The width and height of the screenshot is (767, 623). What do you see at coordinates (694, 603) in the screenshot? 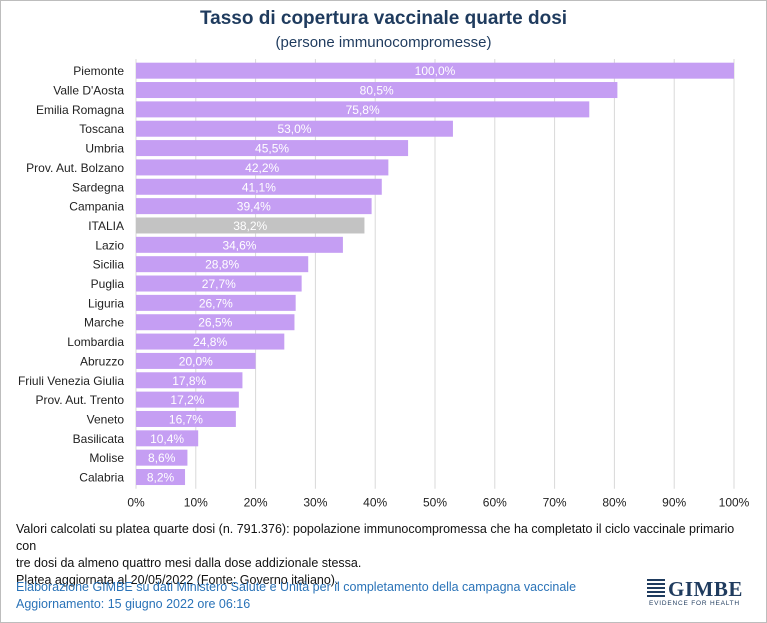
I see `logo-tagline: EVIDENCE FOR HEALTH` at bounding box center [694, 603].